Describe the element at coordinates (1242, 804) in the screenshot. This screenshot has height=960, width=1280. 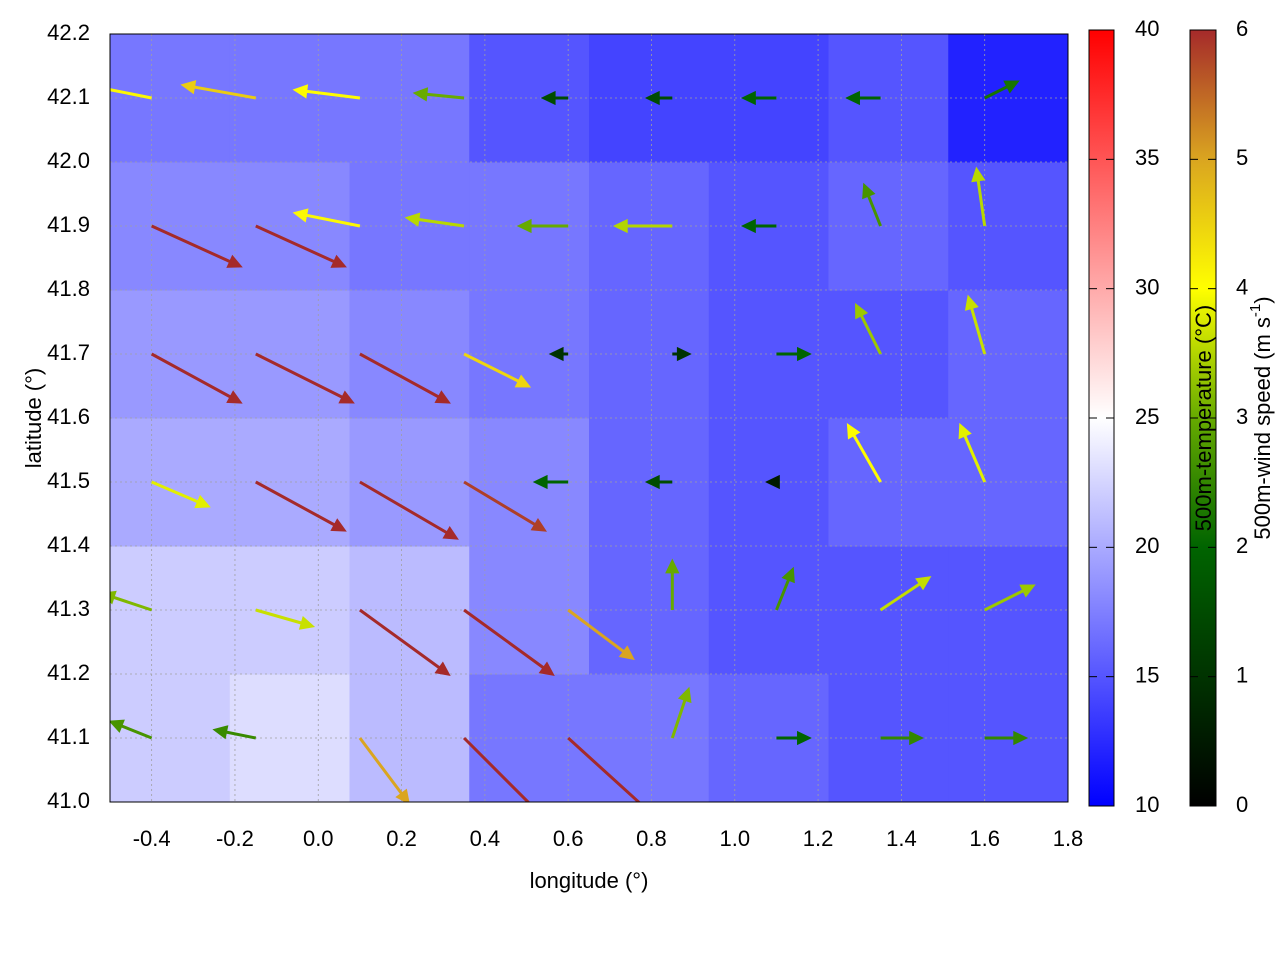
I see `colorbar-tick-label: 0` at that location.